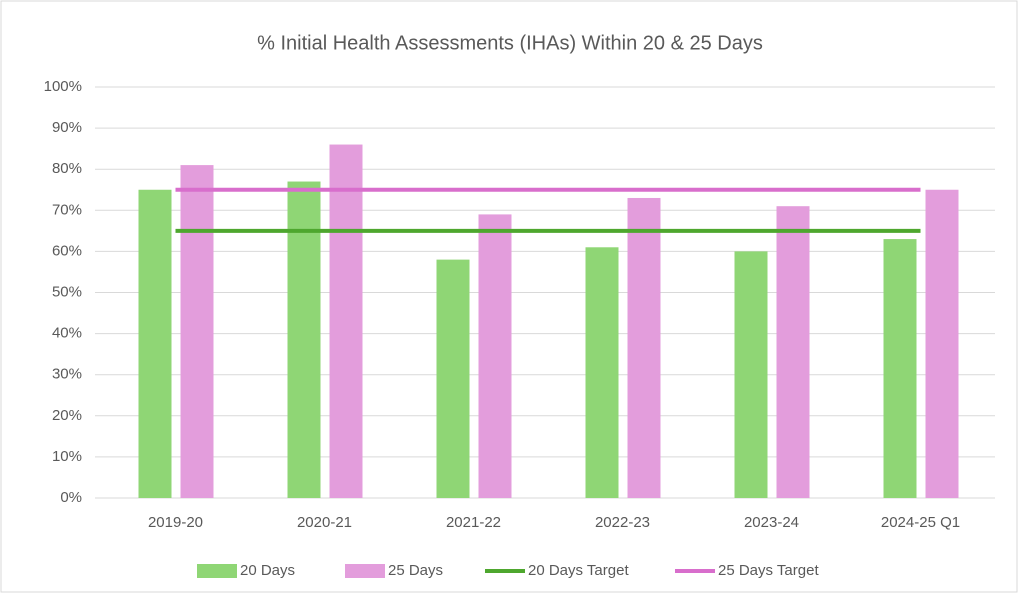 The width and height of the screenshot is (1020, 595). I want to click on x-tick-label: 2023-24, so click(771, 522).